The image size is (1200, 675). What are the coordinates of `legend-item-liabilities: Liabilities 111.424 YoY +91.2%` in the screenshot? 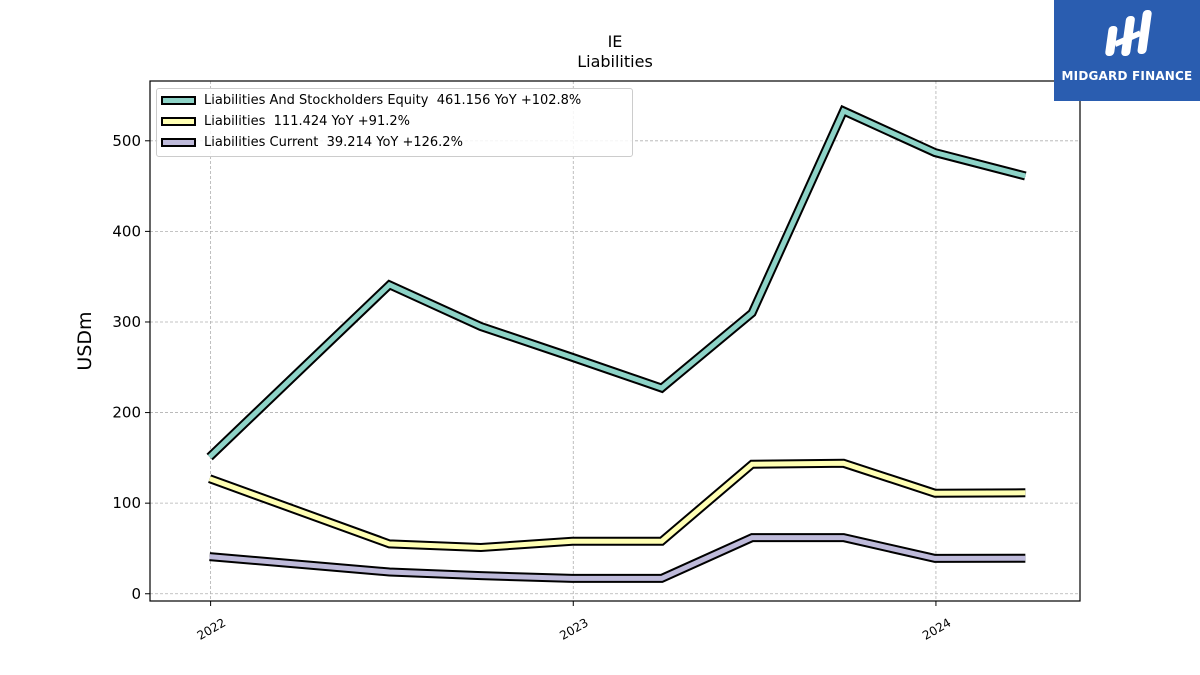 It's located at (285, 121).